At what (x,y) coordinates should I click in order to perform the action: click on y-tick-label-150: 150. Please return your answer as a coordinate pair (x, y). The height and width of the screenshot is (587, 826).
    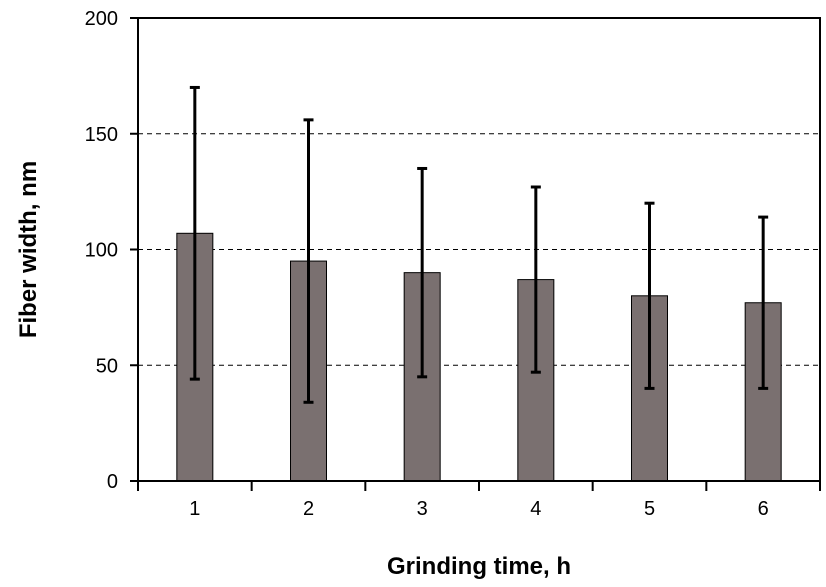
    Looking at the image, I should click on (101, 135).